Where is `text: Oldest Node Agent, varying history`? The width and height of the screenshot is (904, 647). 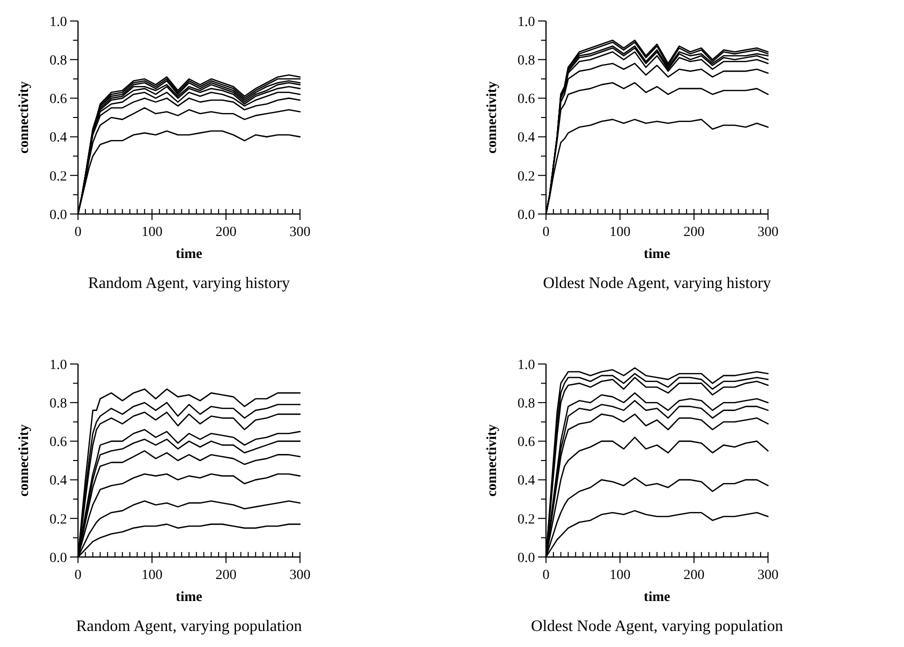 text: Oldest Node Agent, varying history is located at coordinates (657, 283).